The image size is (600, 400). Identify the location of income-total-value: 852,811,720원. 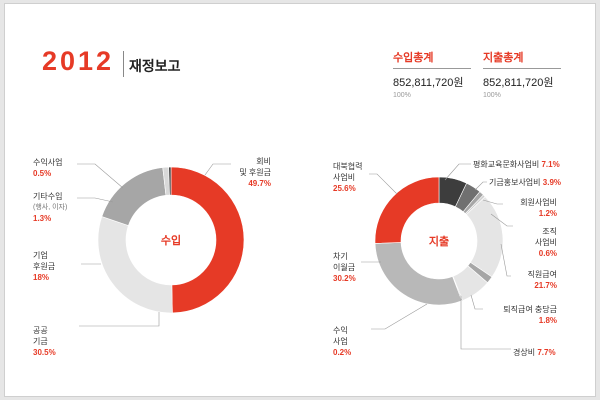
(428, 83).